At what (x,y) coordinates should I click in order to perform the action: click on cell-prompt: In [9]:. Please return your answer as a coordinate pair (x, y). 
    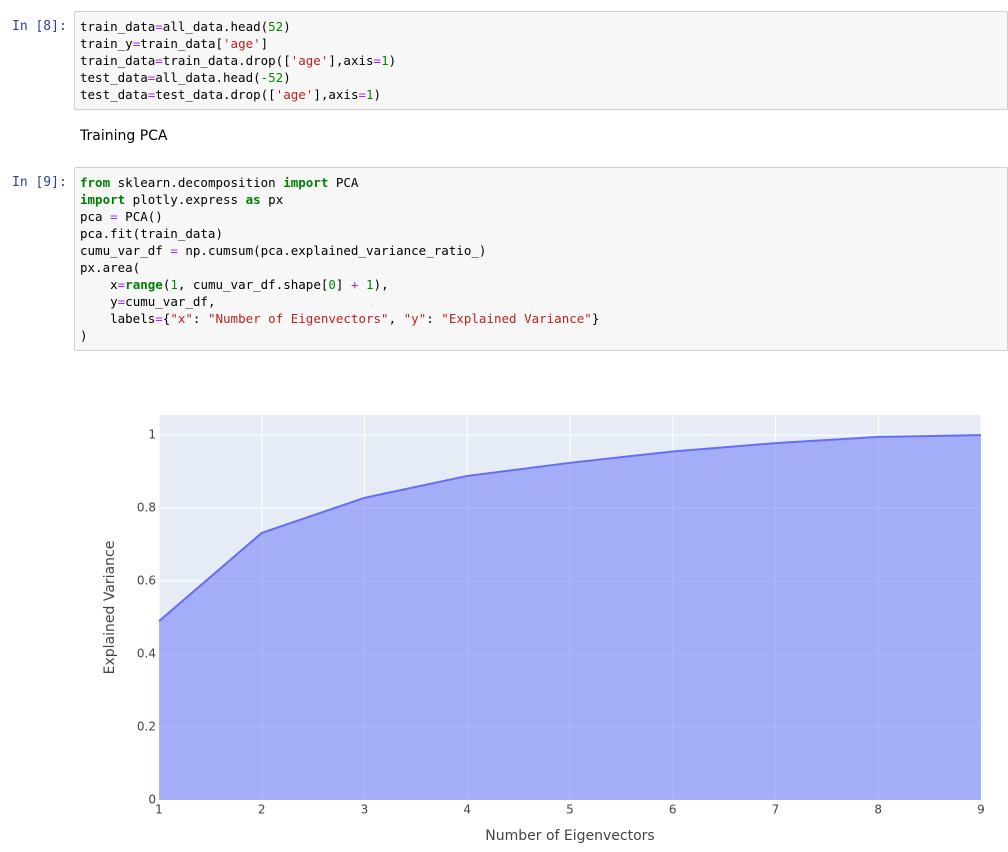
    Looking at the image, I should click on (39, 182).